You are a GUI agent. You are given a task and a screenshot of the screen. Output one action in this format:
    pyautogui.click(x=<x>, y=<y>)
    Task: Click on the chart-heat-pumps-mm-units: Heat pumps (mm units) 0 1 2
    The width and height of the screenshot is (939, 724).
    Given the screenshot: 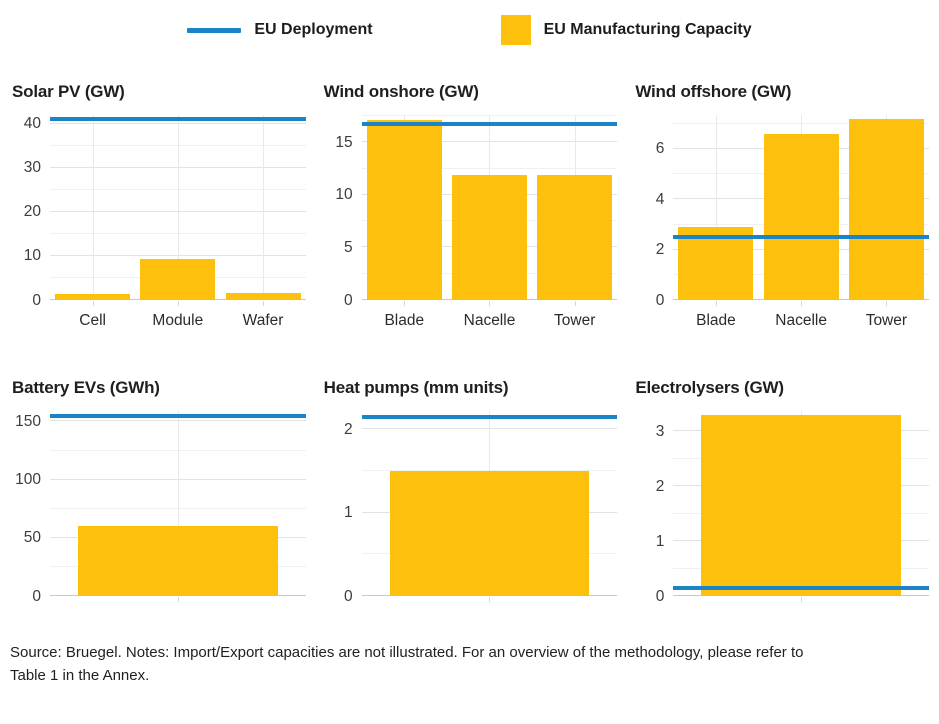 What is the action you would take?
    pyautogui.click(x=469, y=491)
    